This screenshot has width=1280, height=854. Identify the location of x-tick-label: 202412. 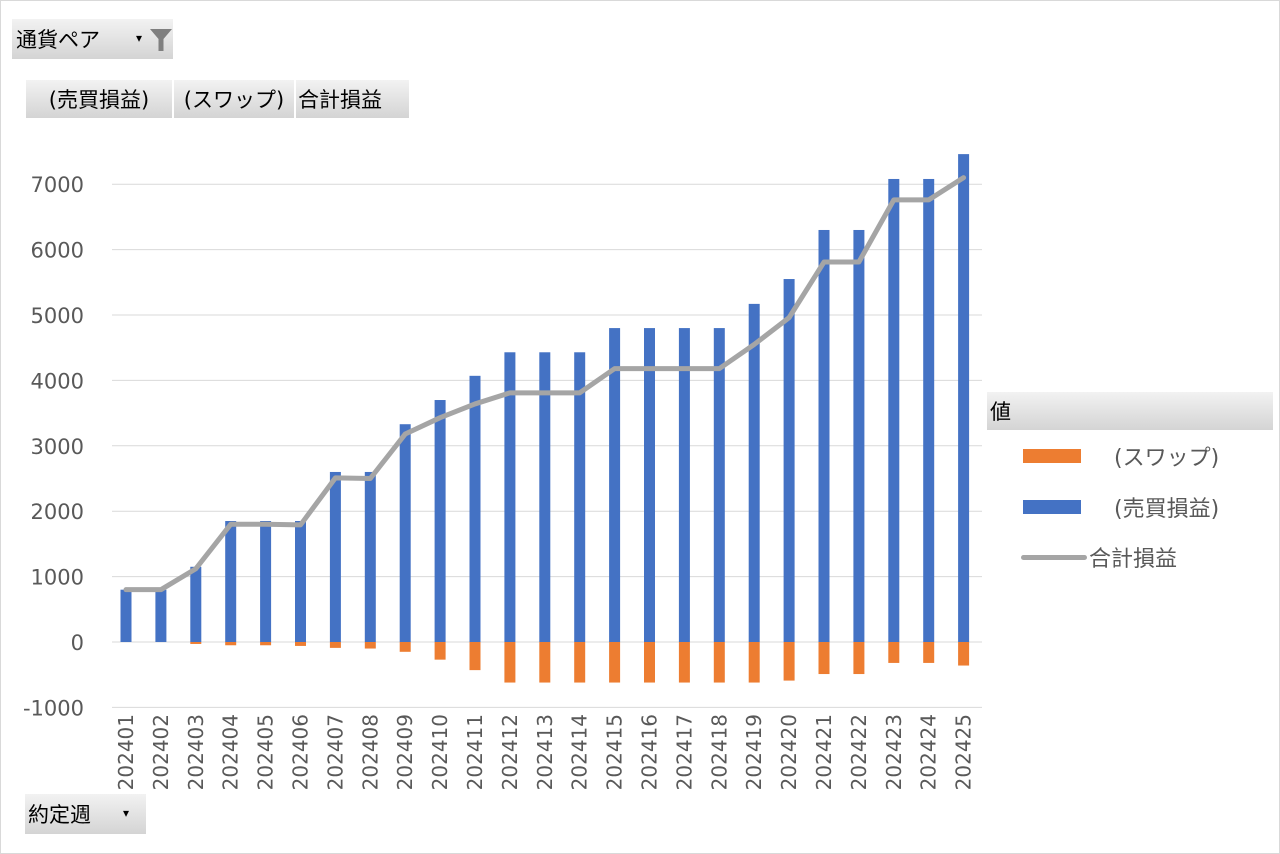
(510, 752).